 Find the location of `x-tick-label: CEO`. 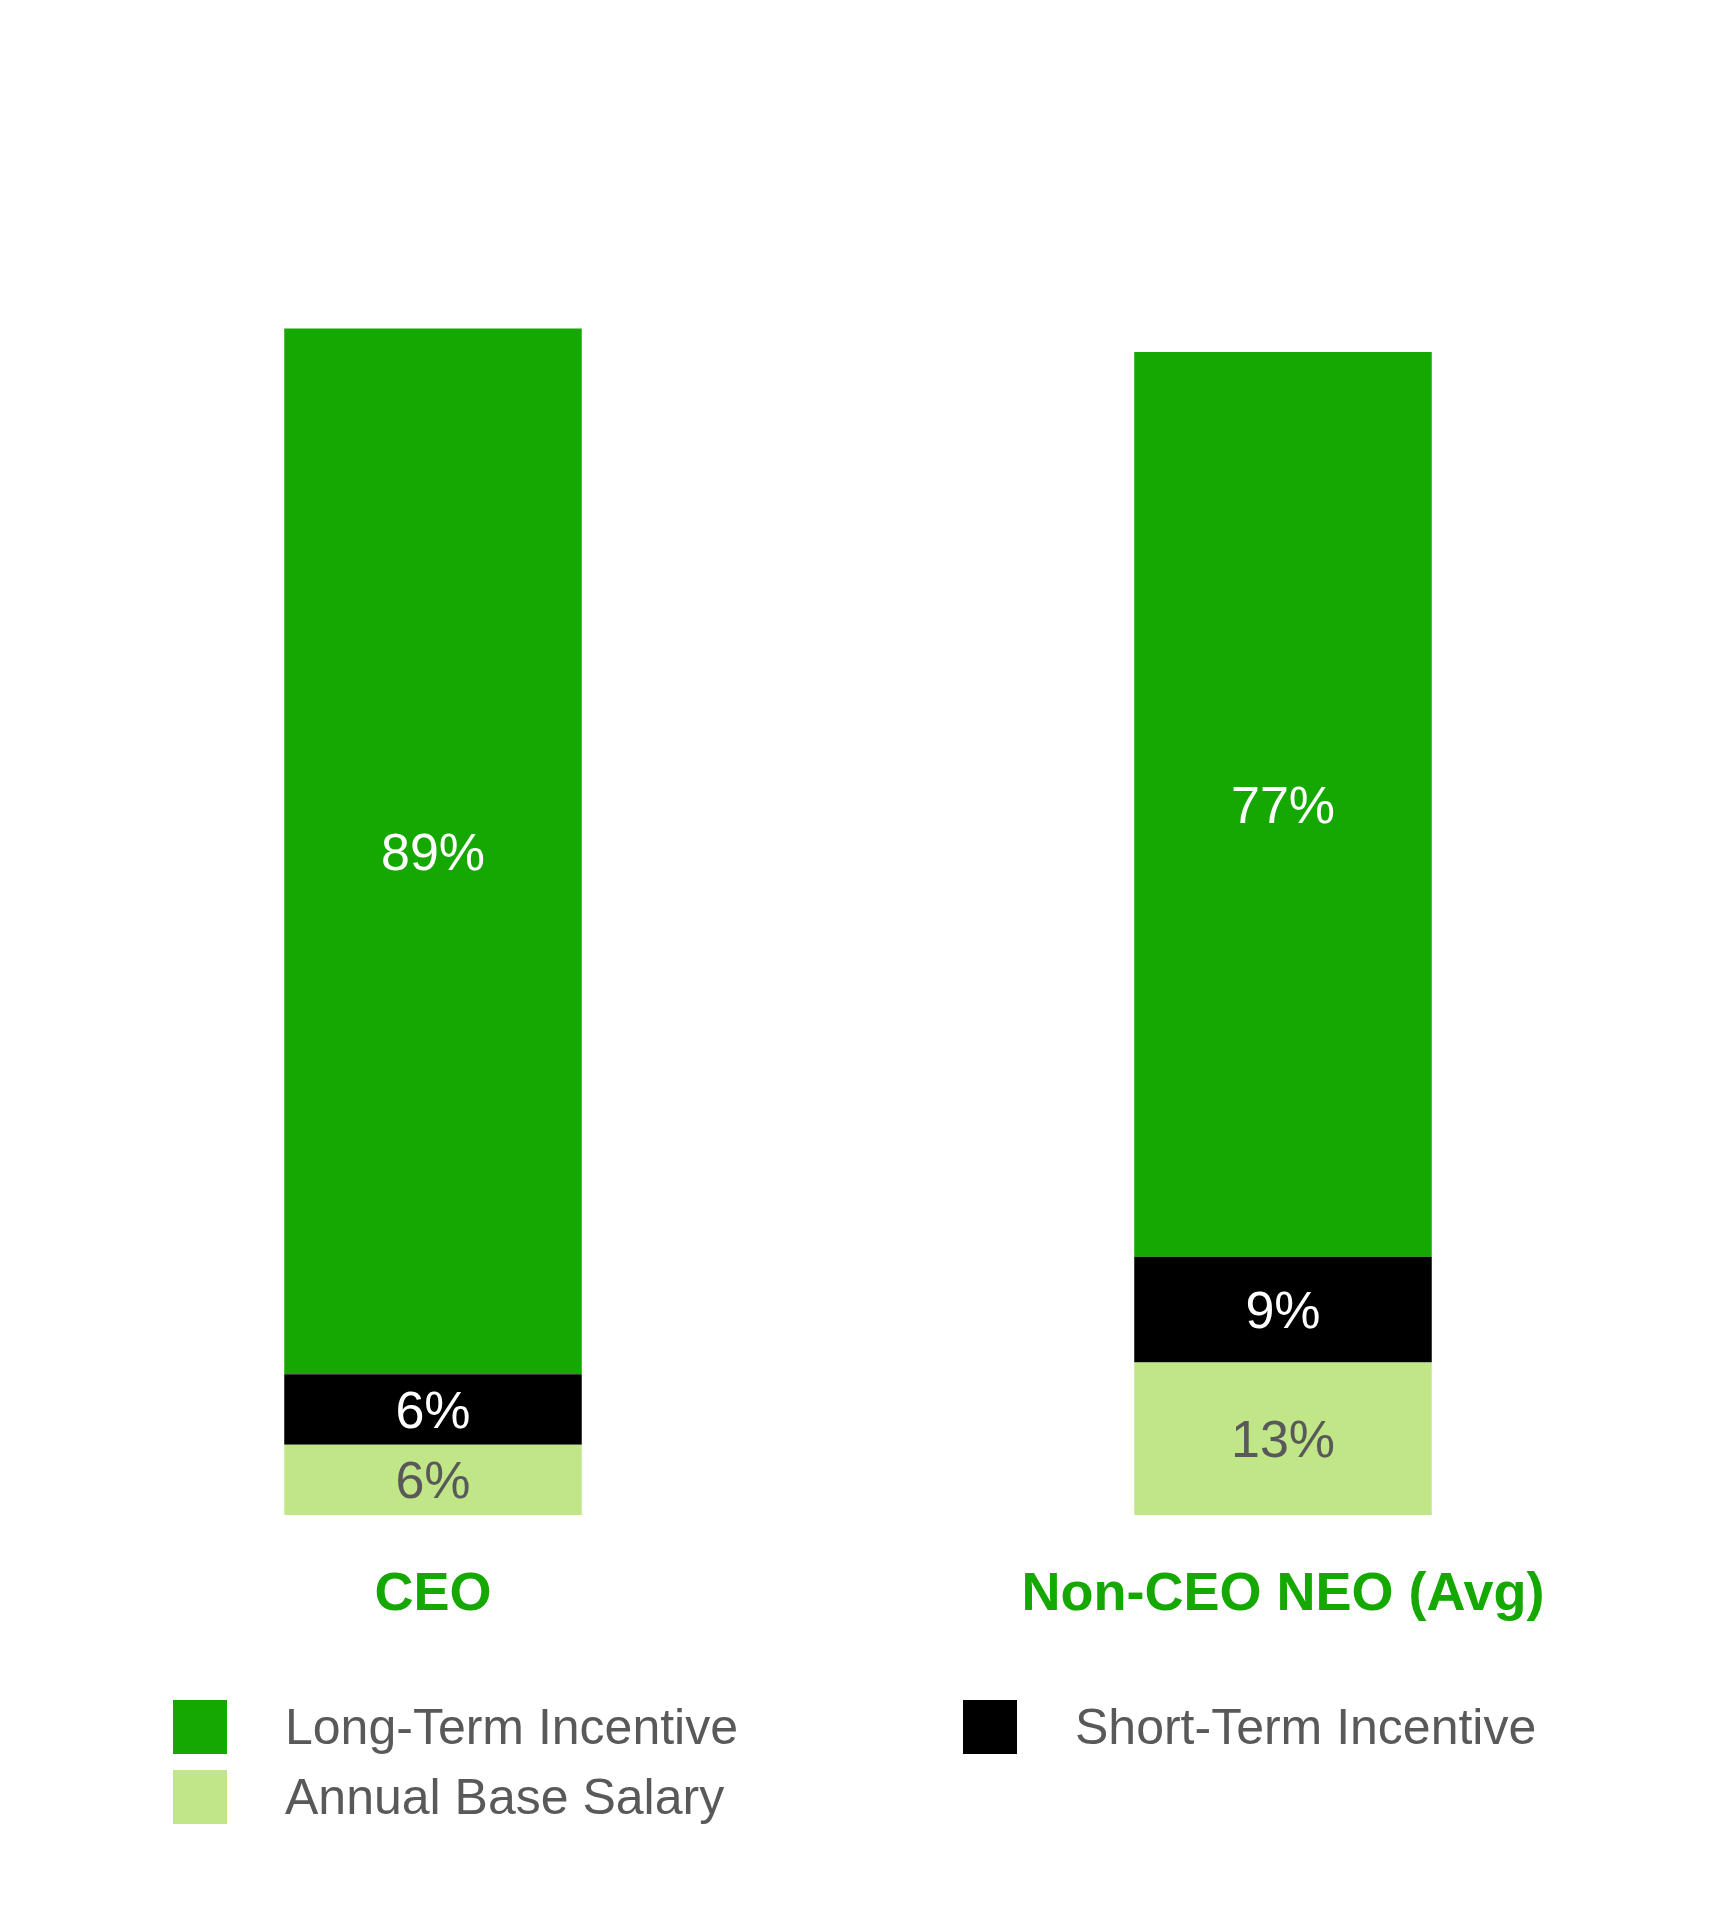

x-tick-label: CEO is located at coordinates (433, 1591).